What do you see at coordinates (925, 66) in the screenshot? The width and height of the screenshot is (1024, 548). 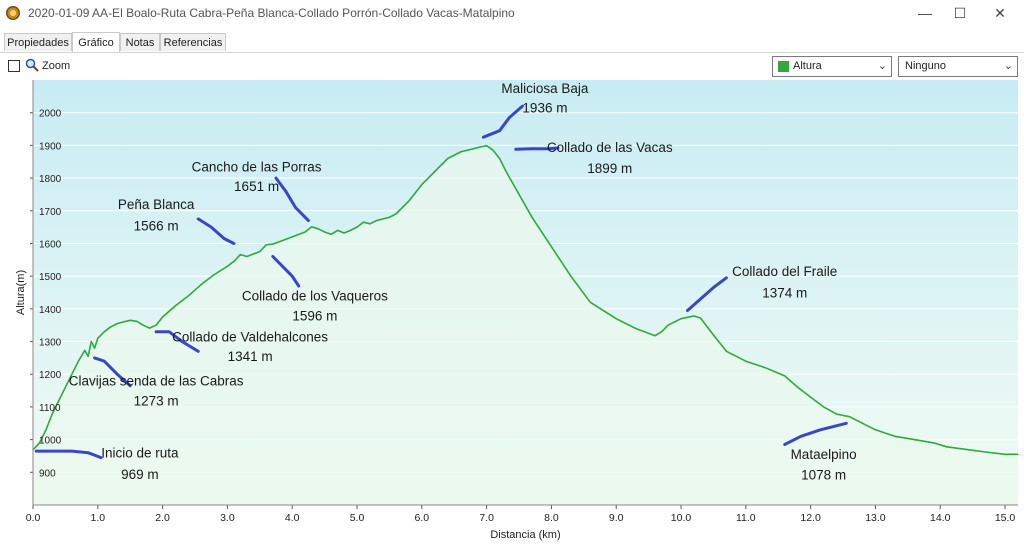 I see `secondary-select-value: Ninguno` at bounding box center [925, 66].